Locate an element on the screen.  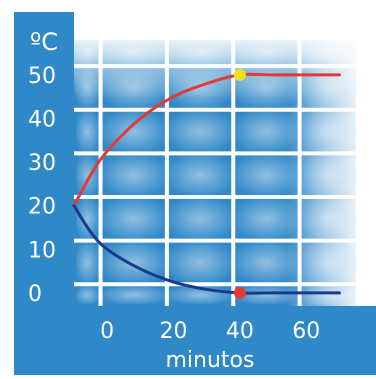
y-tick-label: 10 is located at coordinates (42, 250).